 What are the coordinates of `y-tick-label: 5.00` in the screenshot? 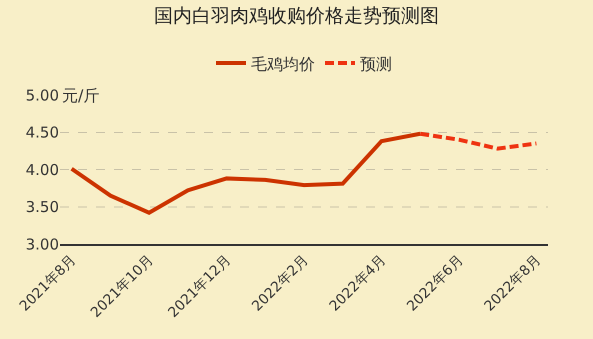 It's located at (42, 95).